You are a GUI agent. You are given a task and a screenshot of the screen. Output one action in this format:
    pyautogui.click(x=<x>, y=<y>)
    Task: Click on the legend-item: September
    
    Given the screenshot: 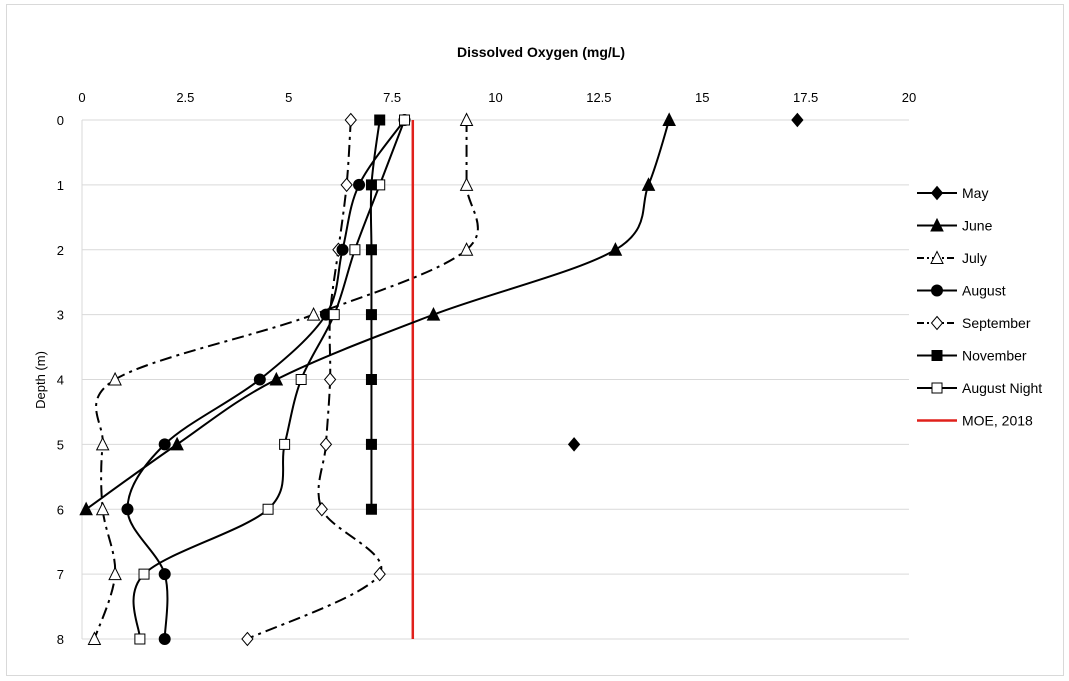 What is the action you would take?
    pyautogui.click(x=974, y=323)
    